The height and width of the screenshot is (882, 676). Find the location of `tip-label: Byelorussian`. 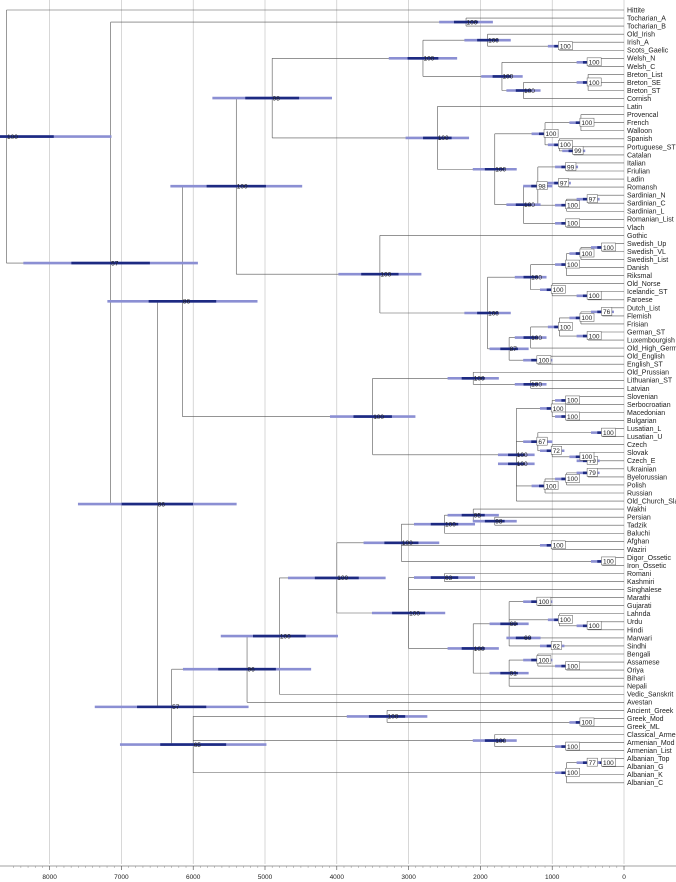

tip-label: Byelorussian is located at coordinates (647, 477).